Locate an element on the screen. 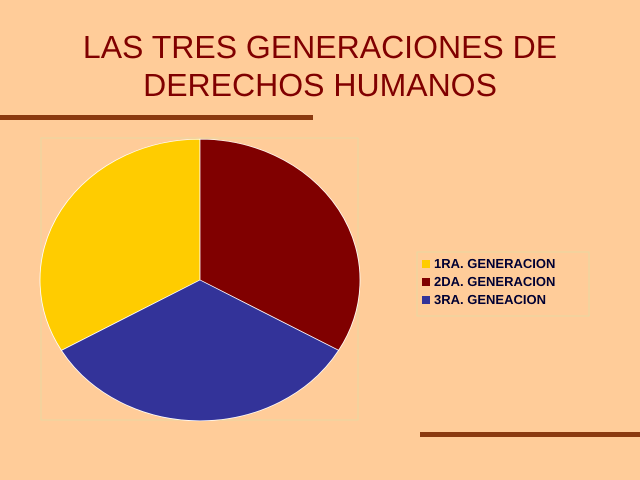 This screenshot has height=480, width=640. legend-label: 2DA. GENERACION is located at coordinates (495, 281).